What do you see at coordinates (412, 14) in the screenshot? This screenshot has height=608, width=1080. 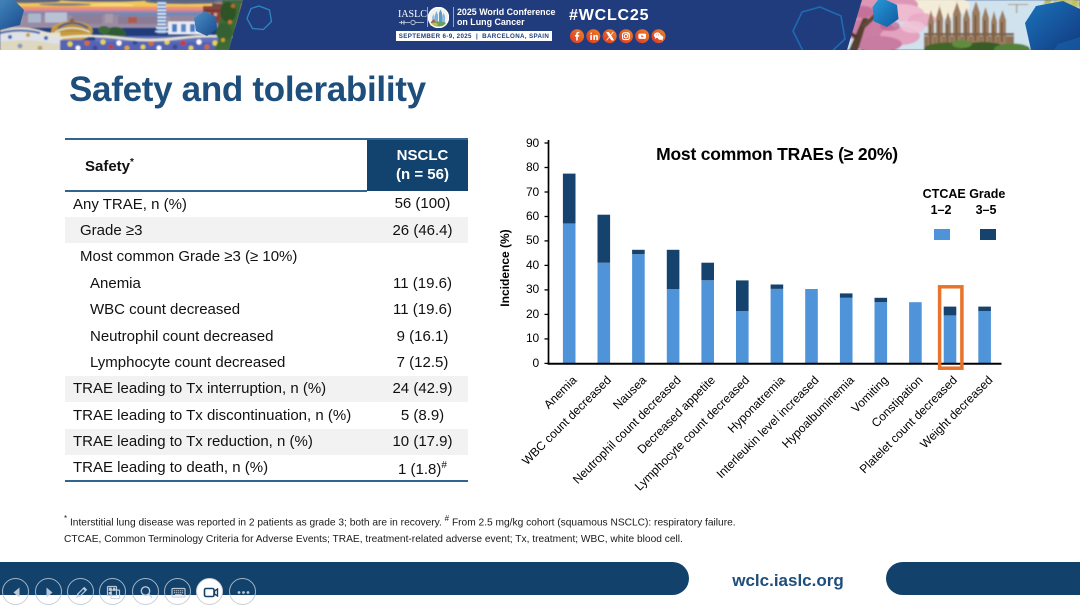 I see `svg-text: IASLC` at bounding box center [412, 14].